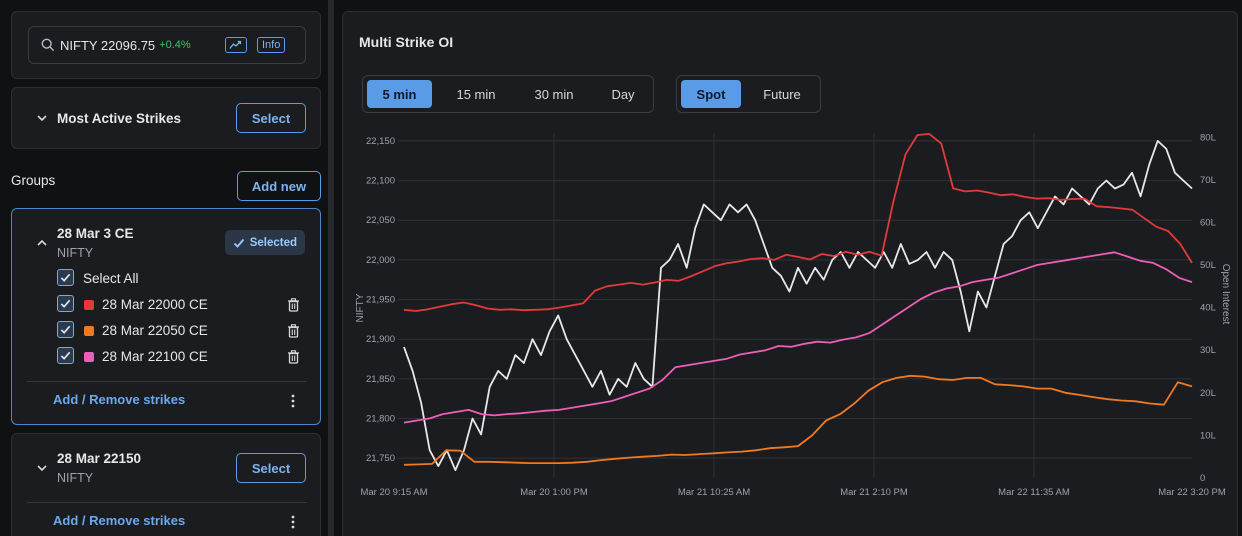 This screenshot has width=1242, height=536. Describe the element at coordinates (42, 243) in the screenshot. I see `chevron-up-icon` at that location.